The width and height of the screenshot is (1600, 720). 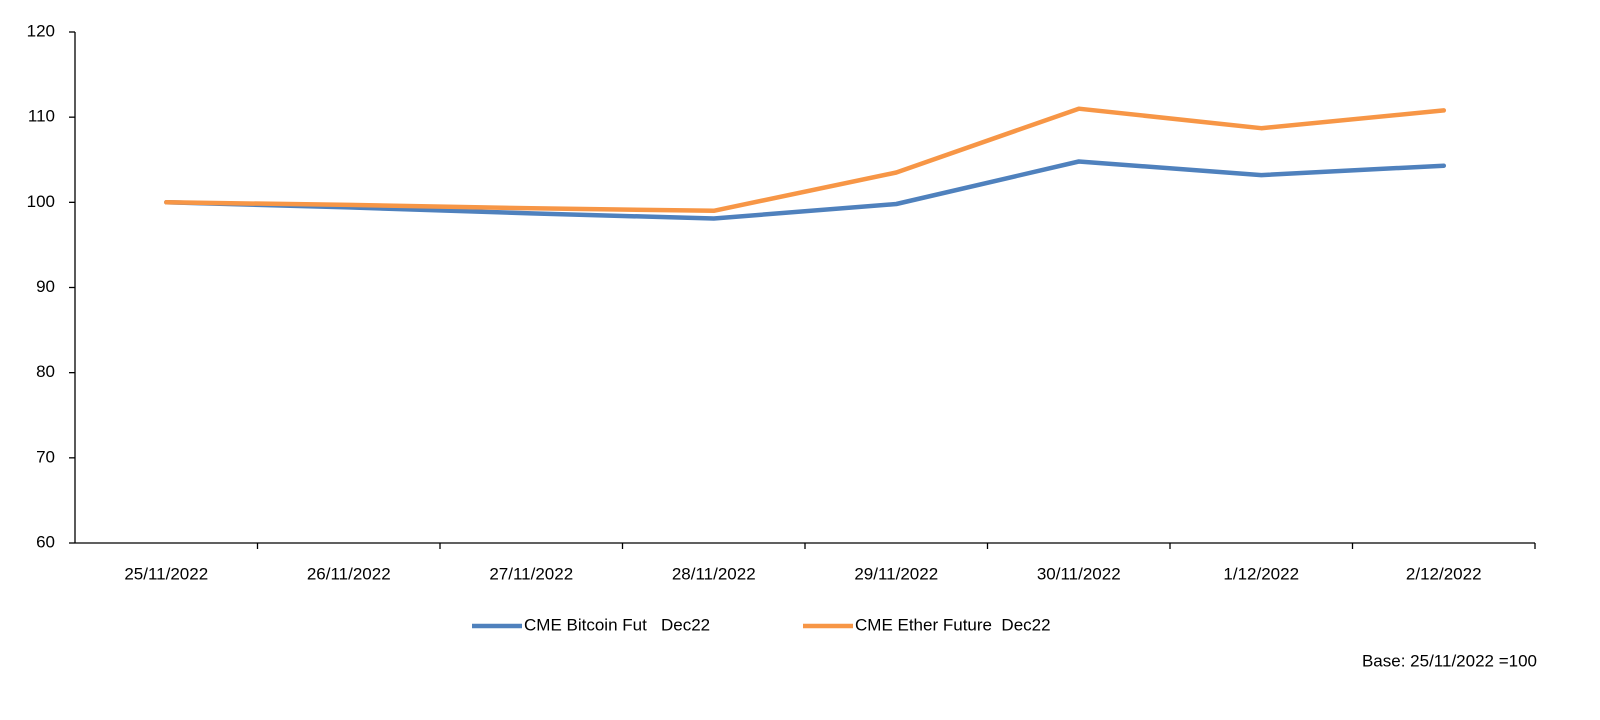 I want to click on y-tick-label: 120, so click(x=41, y=30).